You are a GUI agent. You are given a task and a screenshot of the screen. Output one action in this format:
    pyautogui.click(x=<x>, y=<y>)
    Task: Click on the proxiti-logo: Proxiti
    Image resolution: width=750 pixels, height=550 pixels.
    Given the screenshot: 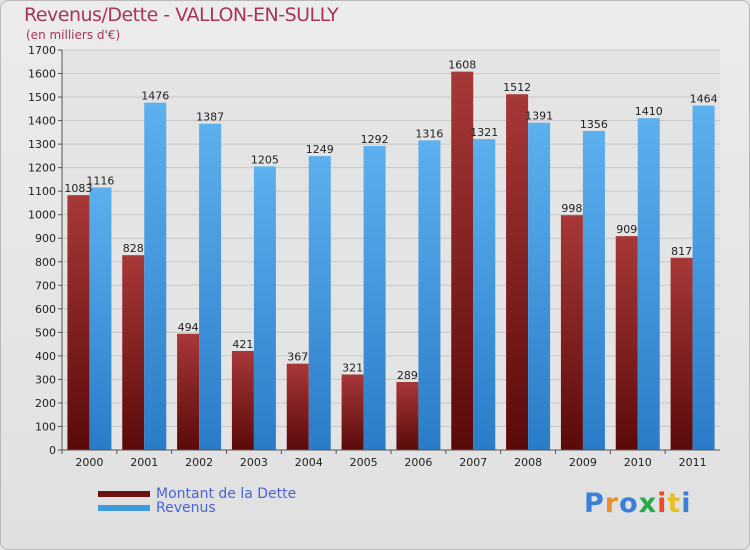 What is the action you would take?
    pyautogui.click(x=638, y=503)
    